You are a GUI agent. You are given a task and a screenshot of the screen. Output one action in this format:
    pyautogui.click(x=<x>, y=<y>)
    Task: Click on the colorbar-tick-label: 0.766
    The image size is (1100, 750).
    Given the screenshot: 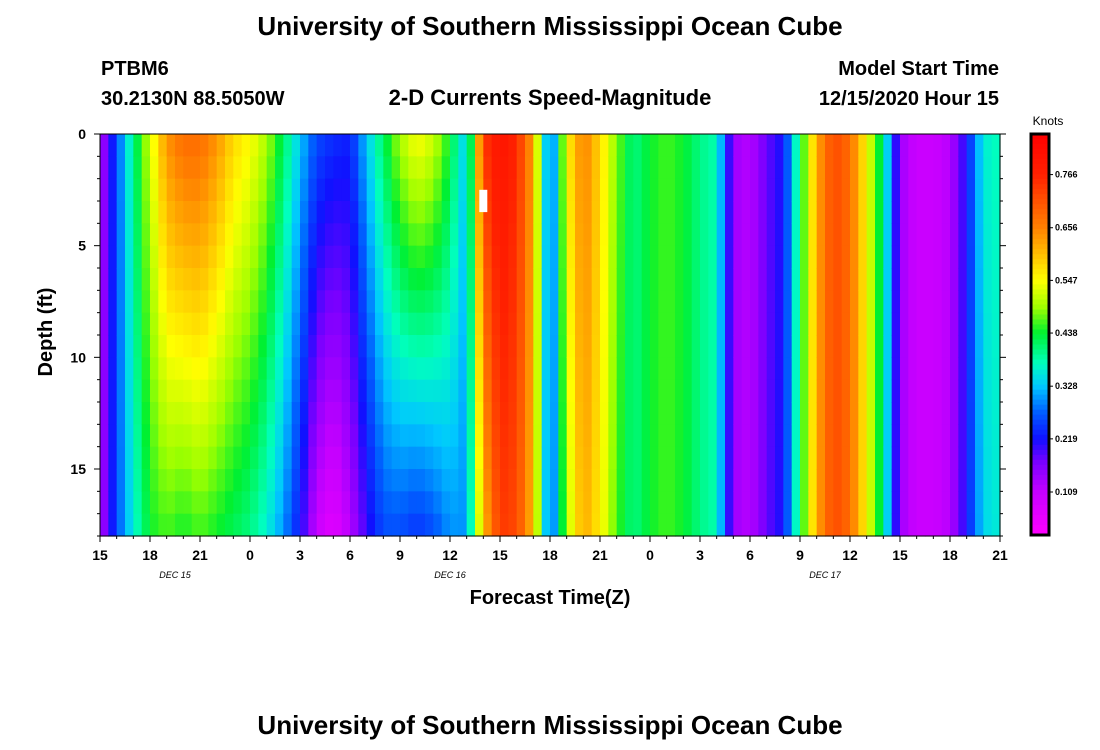 What is the action you would take?
    pyautogui.click(x=1066, y=175)
    